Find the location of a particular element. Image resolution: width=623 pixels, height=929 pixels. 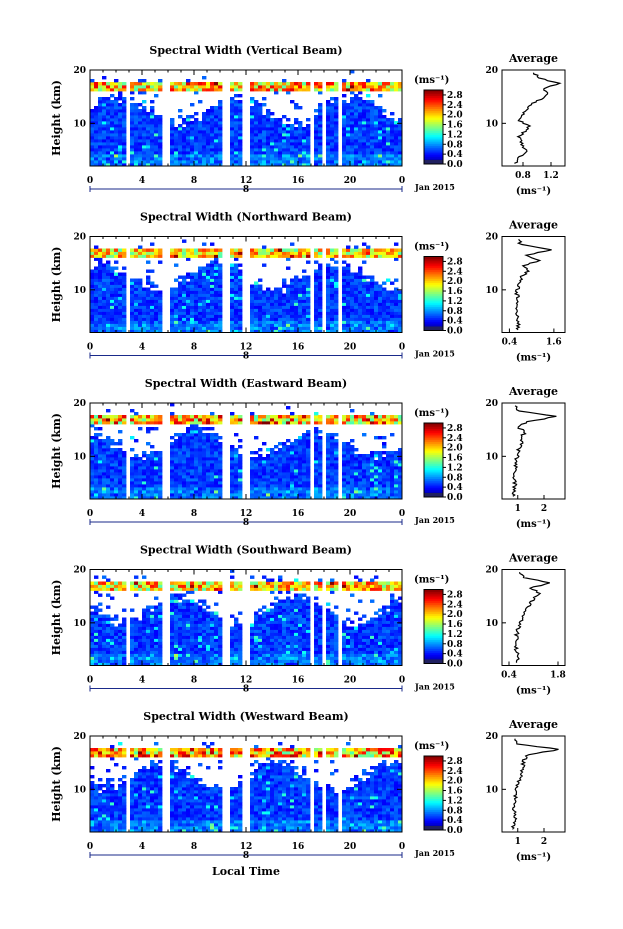

average-title: Average is located at coordinates (533, 225).